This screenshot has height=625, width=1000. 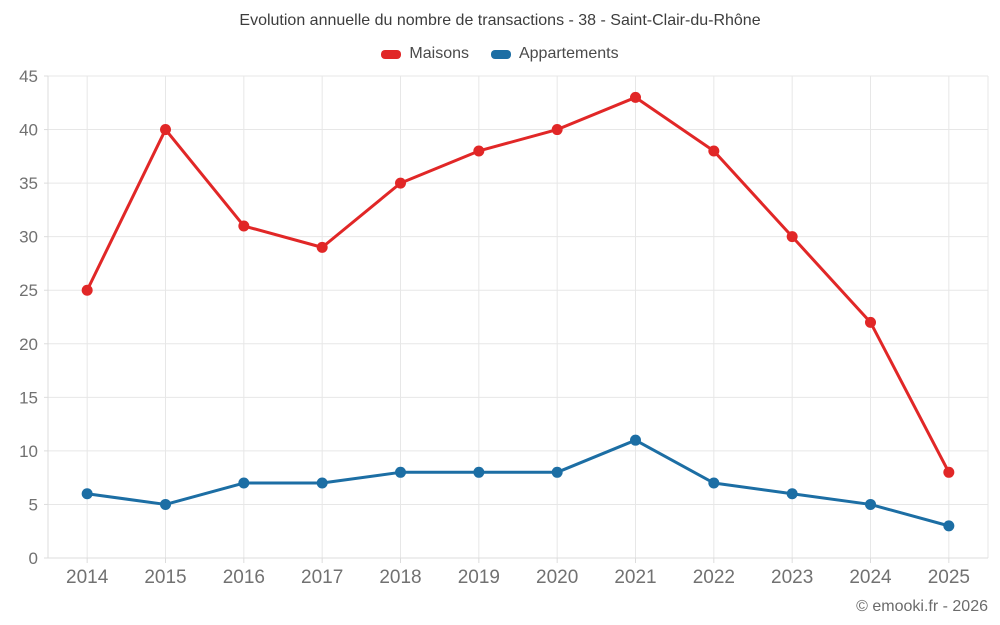 I want to click on data-point-maisons-2024, so click(x=870, y=322).